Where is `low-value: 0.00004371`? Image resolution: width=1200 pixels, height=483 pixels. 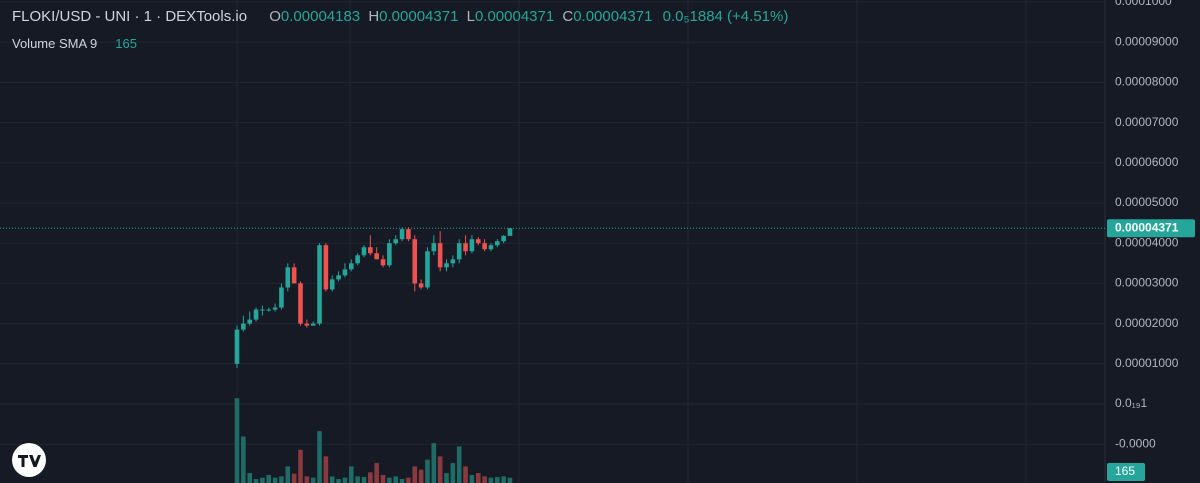
low-value: 0.00004371 is located at coordinates (514, 16).